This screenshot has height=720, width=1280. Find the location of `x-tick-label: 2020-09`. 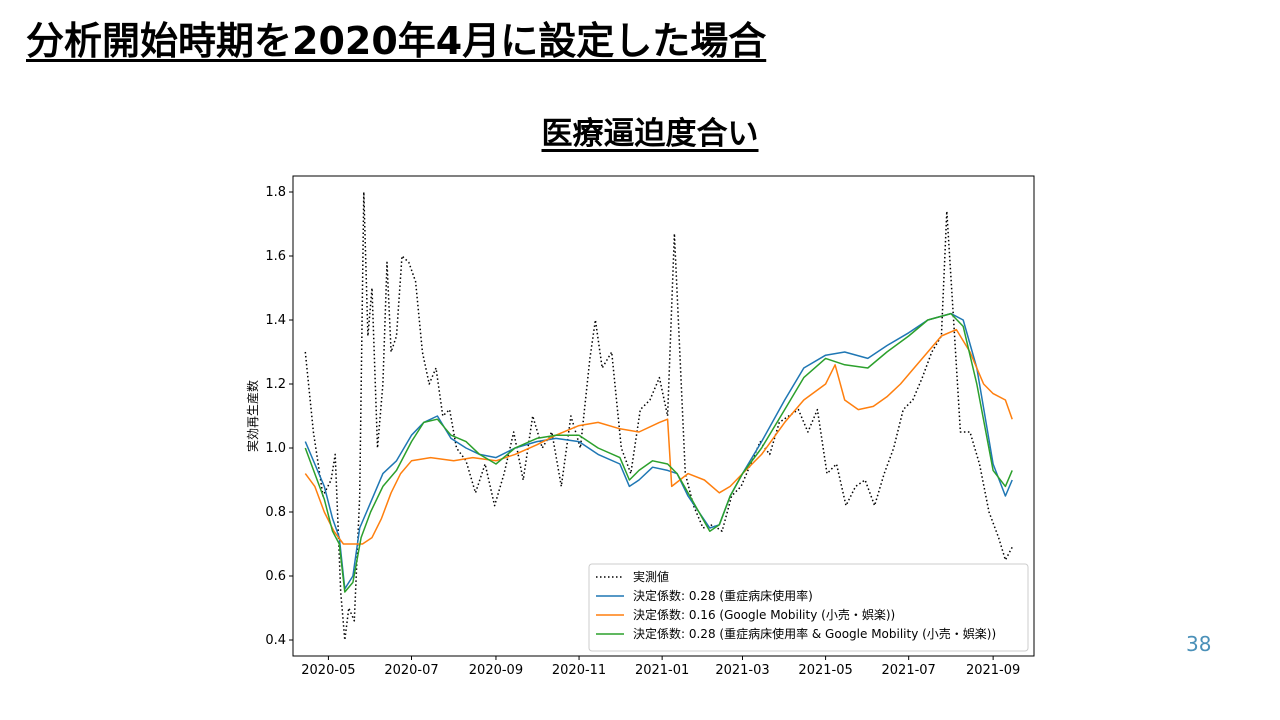

x-tick-label: 2020-09 is located at coordinates (496, 670).